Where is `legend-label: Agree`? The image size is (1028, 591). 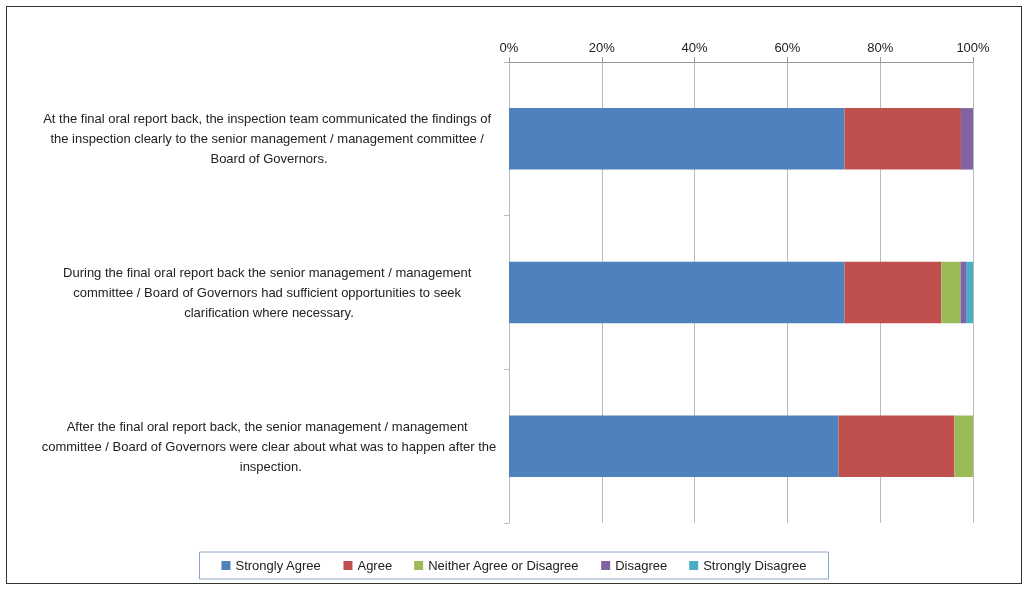 legend-label: Agree is located at coordinates (375, 565).